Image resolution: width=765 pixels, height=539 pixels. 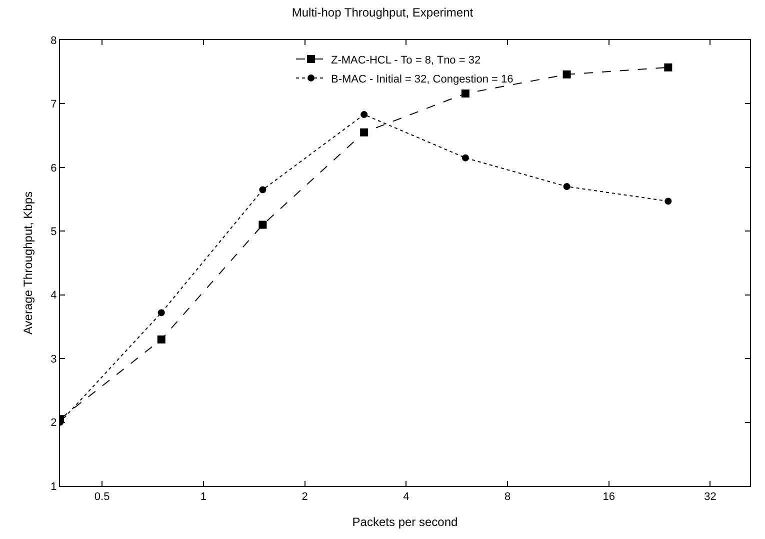 What do you see at coordinates (383, 12) in the screenshot?
I see `chart-title: Multi-hop Throughput, Experiment` at bounding box center [383, 12].